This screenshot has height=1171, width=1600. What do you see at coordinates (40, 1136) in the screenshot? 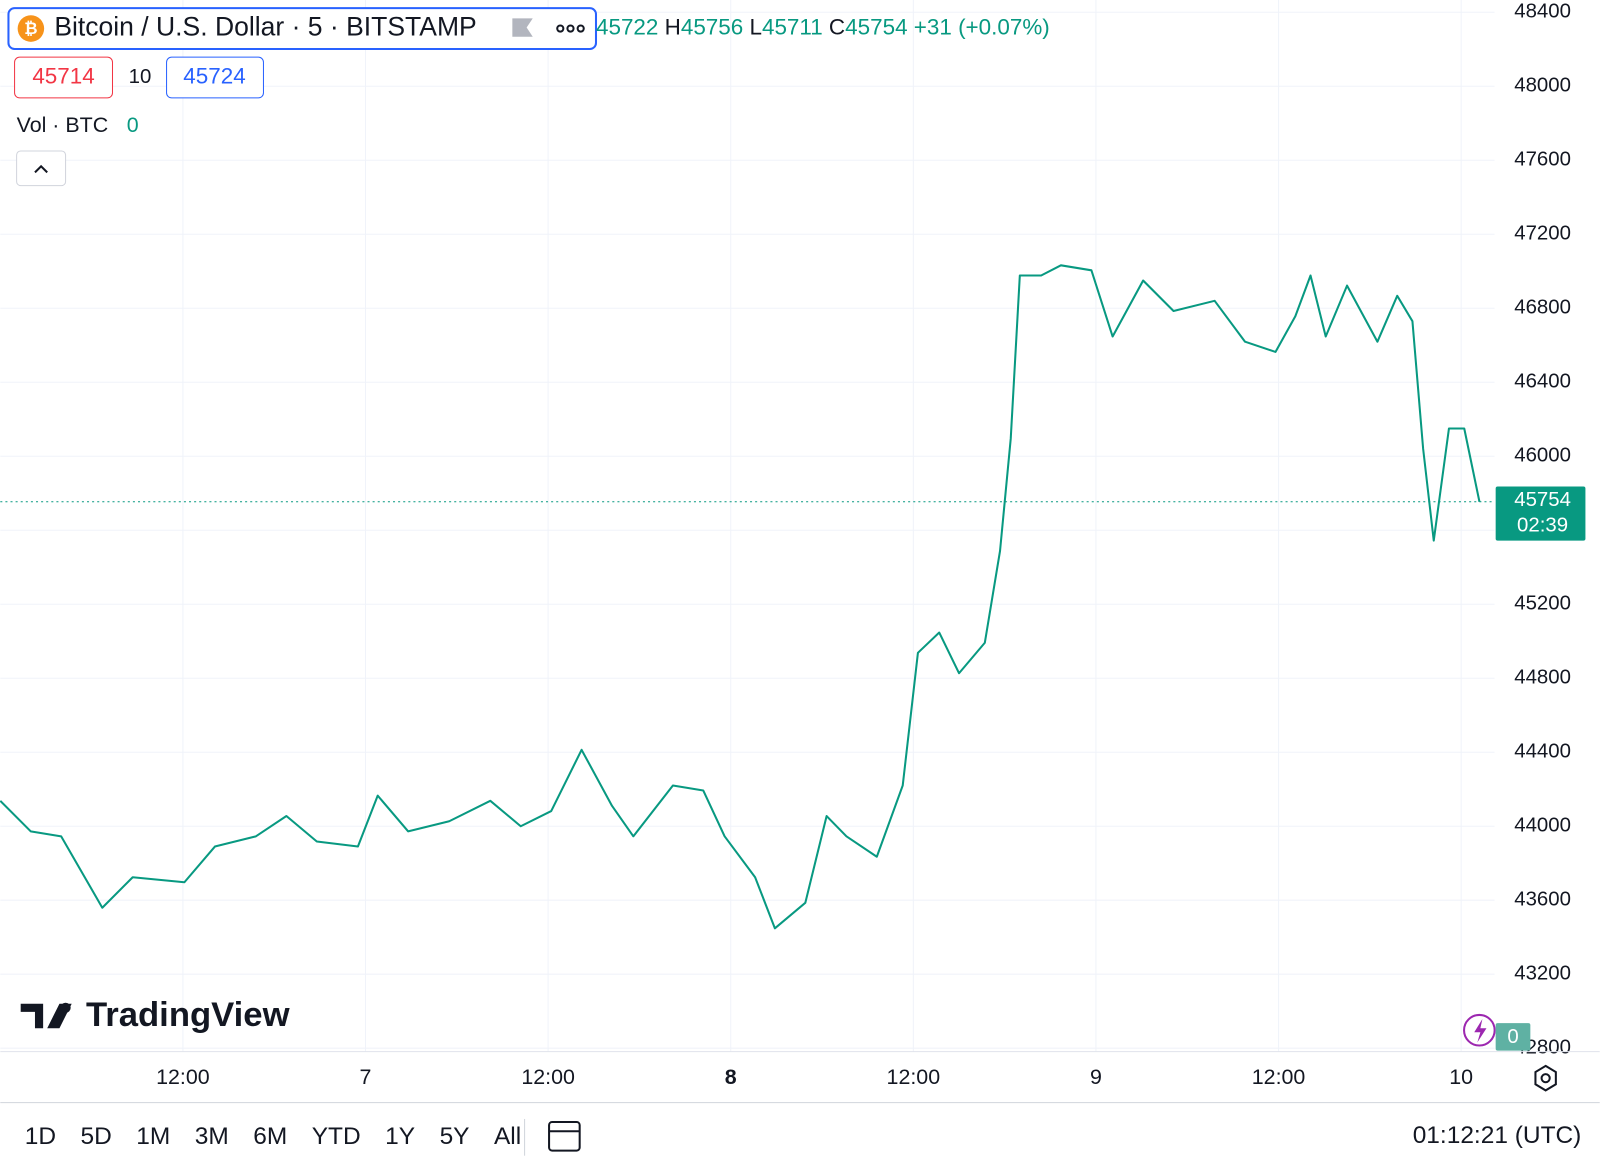
I see `range-button: 1D` at bounding box center [40, 1136].